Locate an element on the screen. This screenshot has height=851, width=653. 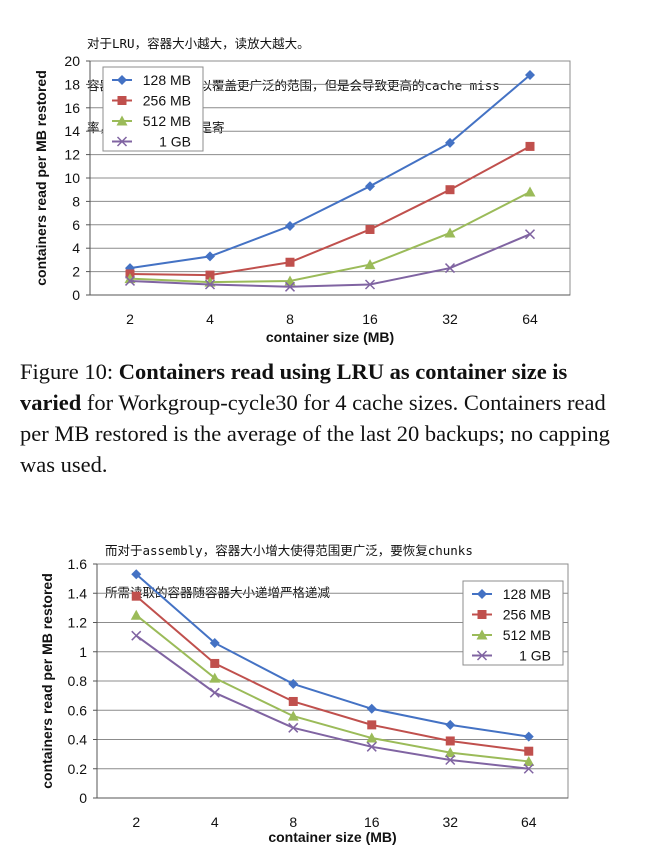
y-tick-label: 0 is located at coordinates (76, 295).